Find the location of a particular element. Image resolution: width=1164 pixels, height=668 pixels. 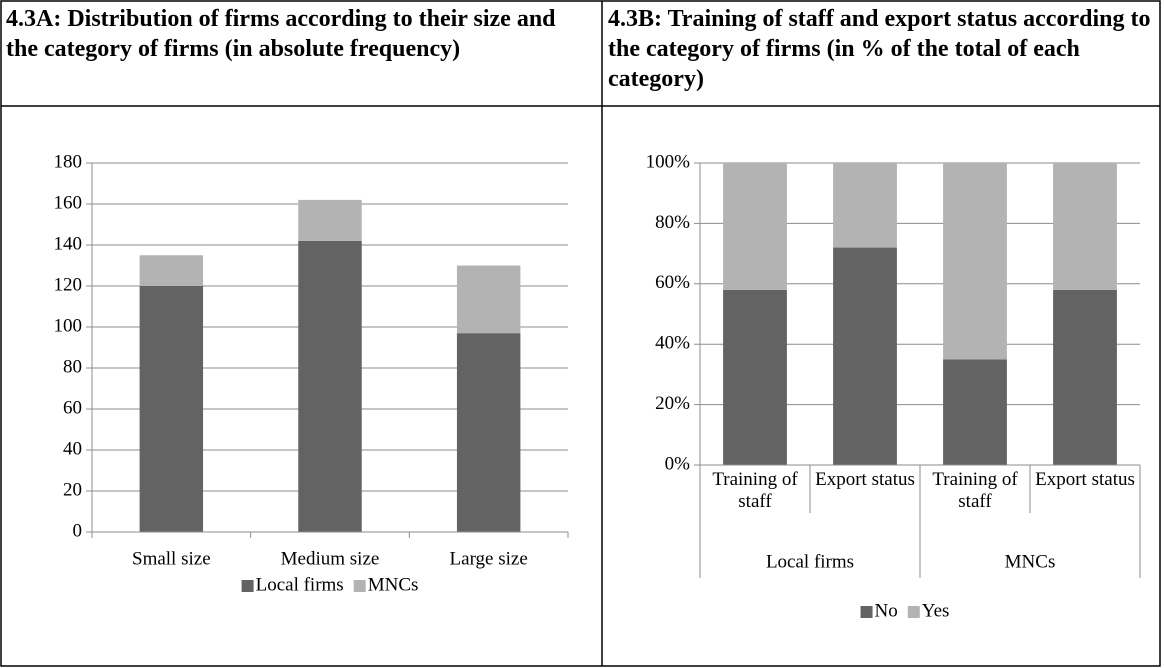

legend-label: Local firms is located at coordinates (300, 584).